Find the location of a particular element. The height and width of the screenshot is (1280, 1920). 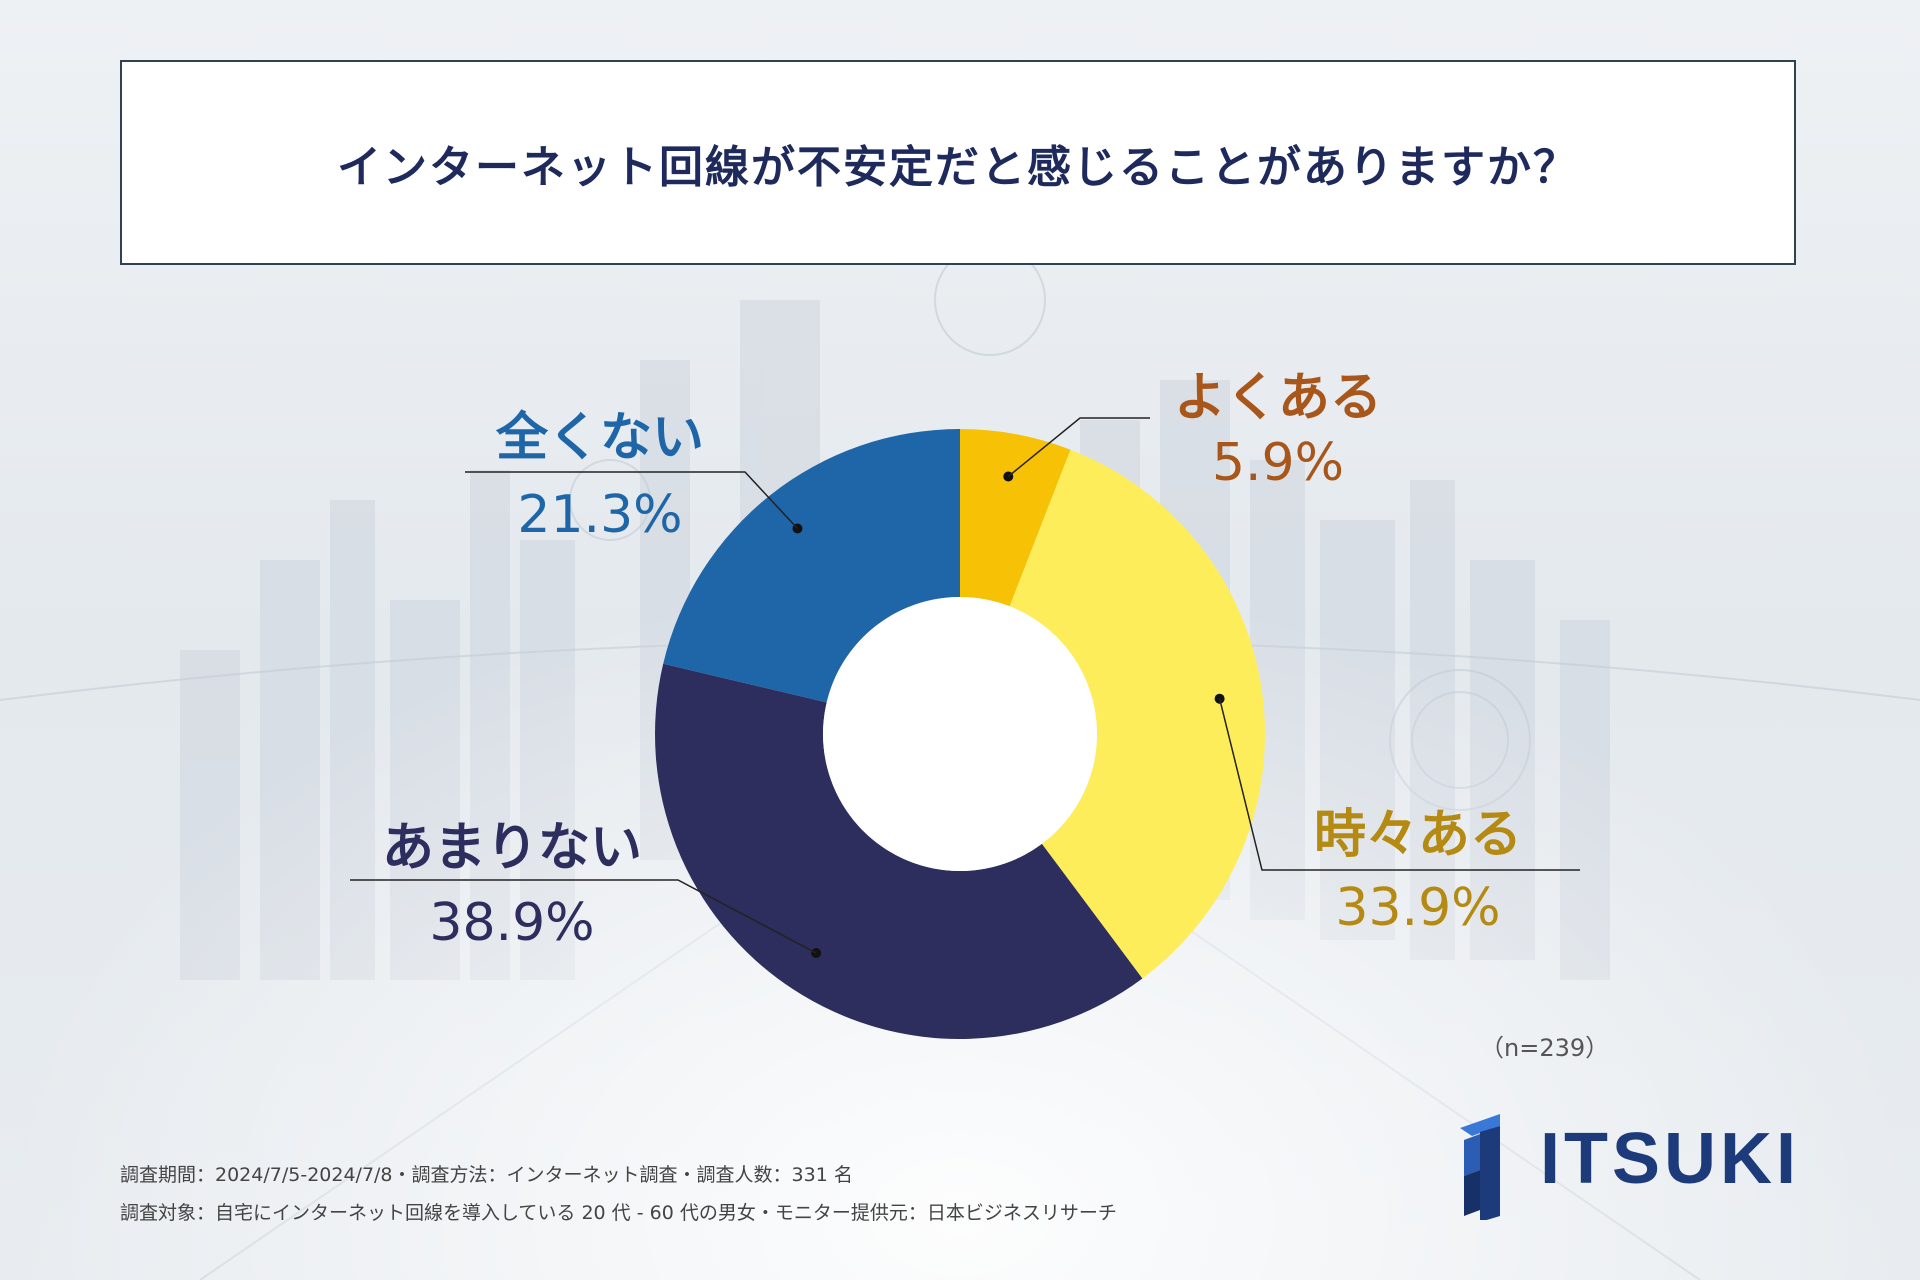

leader-line-never is located at coordinates (632, 500).